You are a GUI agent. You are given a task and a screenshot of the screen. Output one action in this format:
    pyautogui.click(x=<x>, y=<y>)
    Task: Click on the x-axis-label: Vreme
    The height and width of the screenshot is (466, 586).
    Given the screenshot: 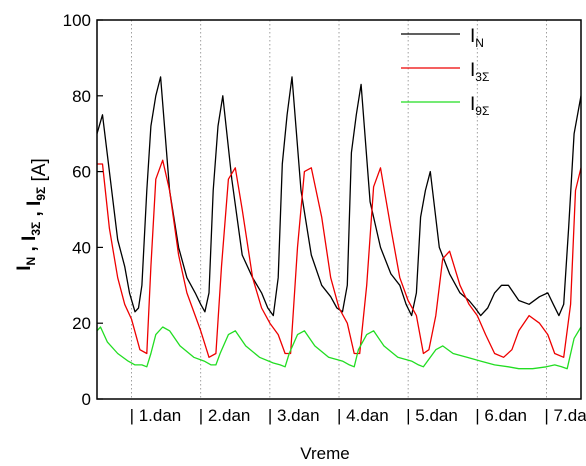 What is the action you would take?
    pyautogui.click(x=324, y=452)
    